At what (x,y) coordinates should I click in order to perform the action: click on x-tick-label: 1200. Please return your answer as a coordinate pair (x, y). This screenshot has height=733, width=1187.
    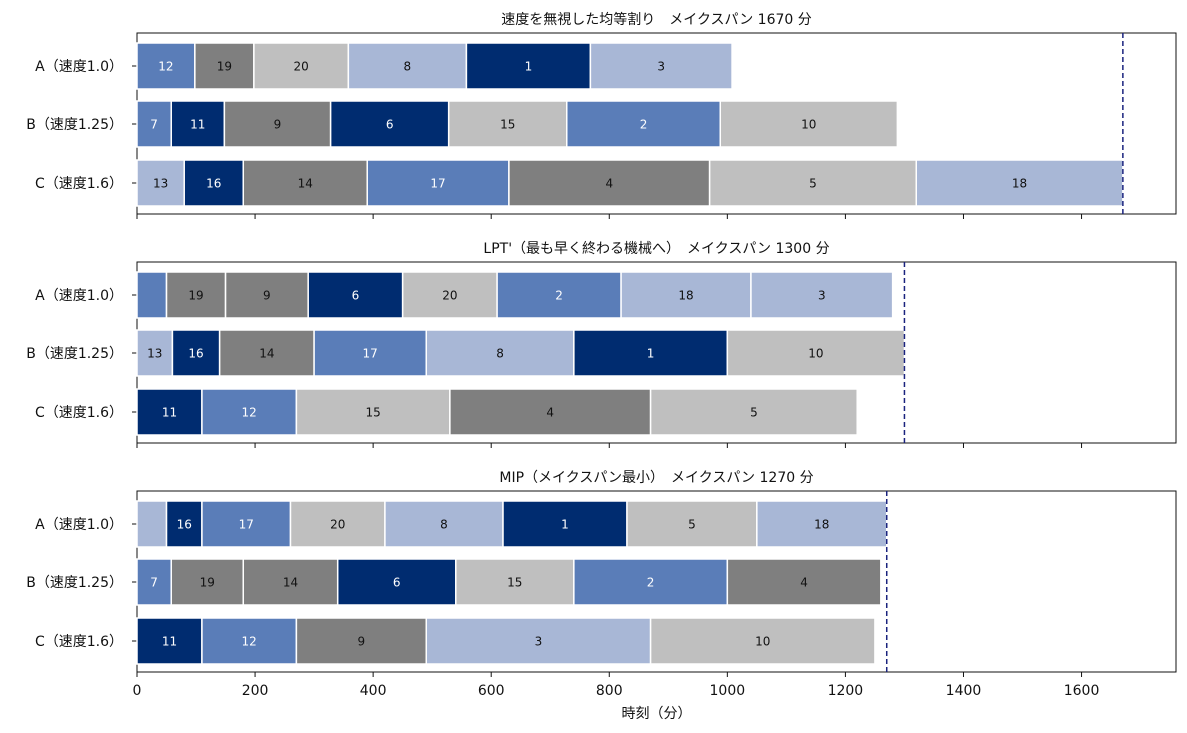
    Looking at the image, I should click on (846, 691).